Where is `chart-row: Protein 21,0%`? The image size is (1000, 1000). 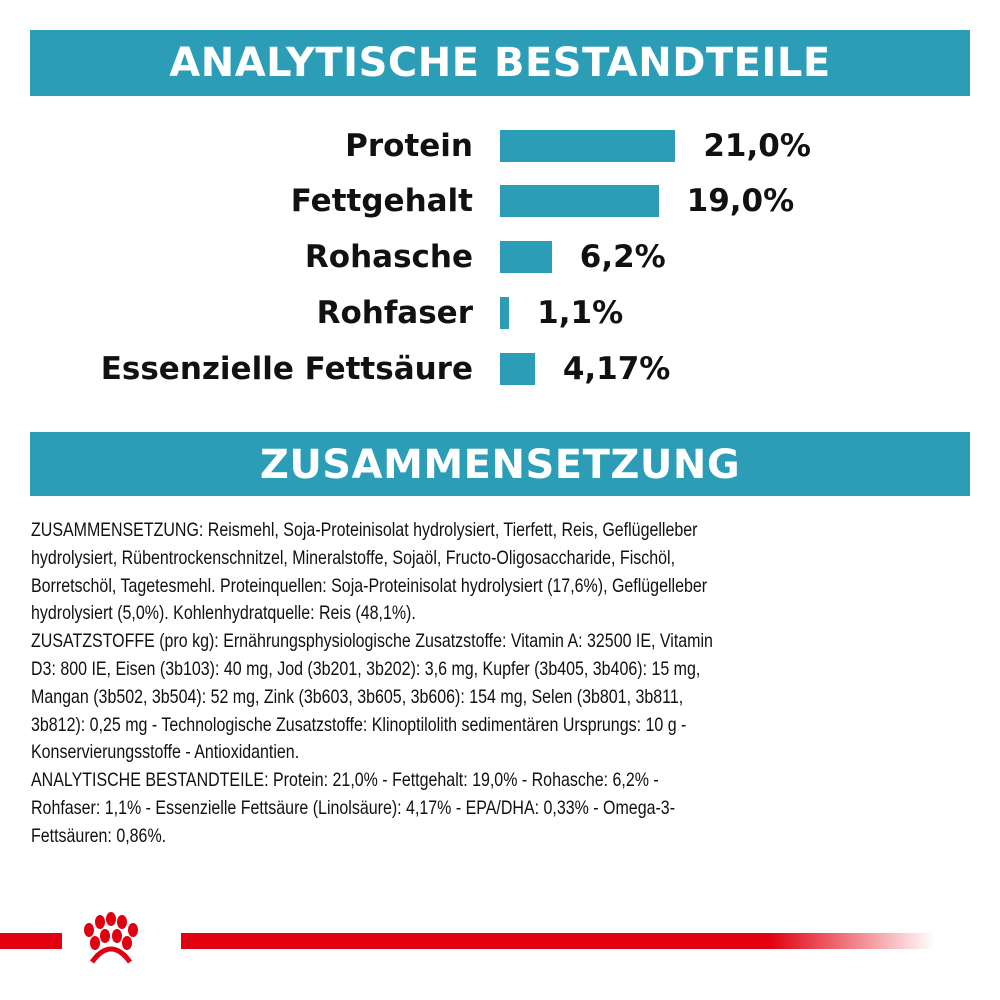
chart-row: Protein 21,0% is located at coordinates (500, 146).